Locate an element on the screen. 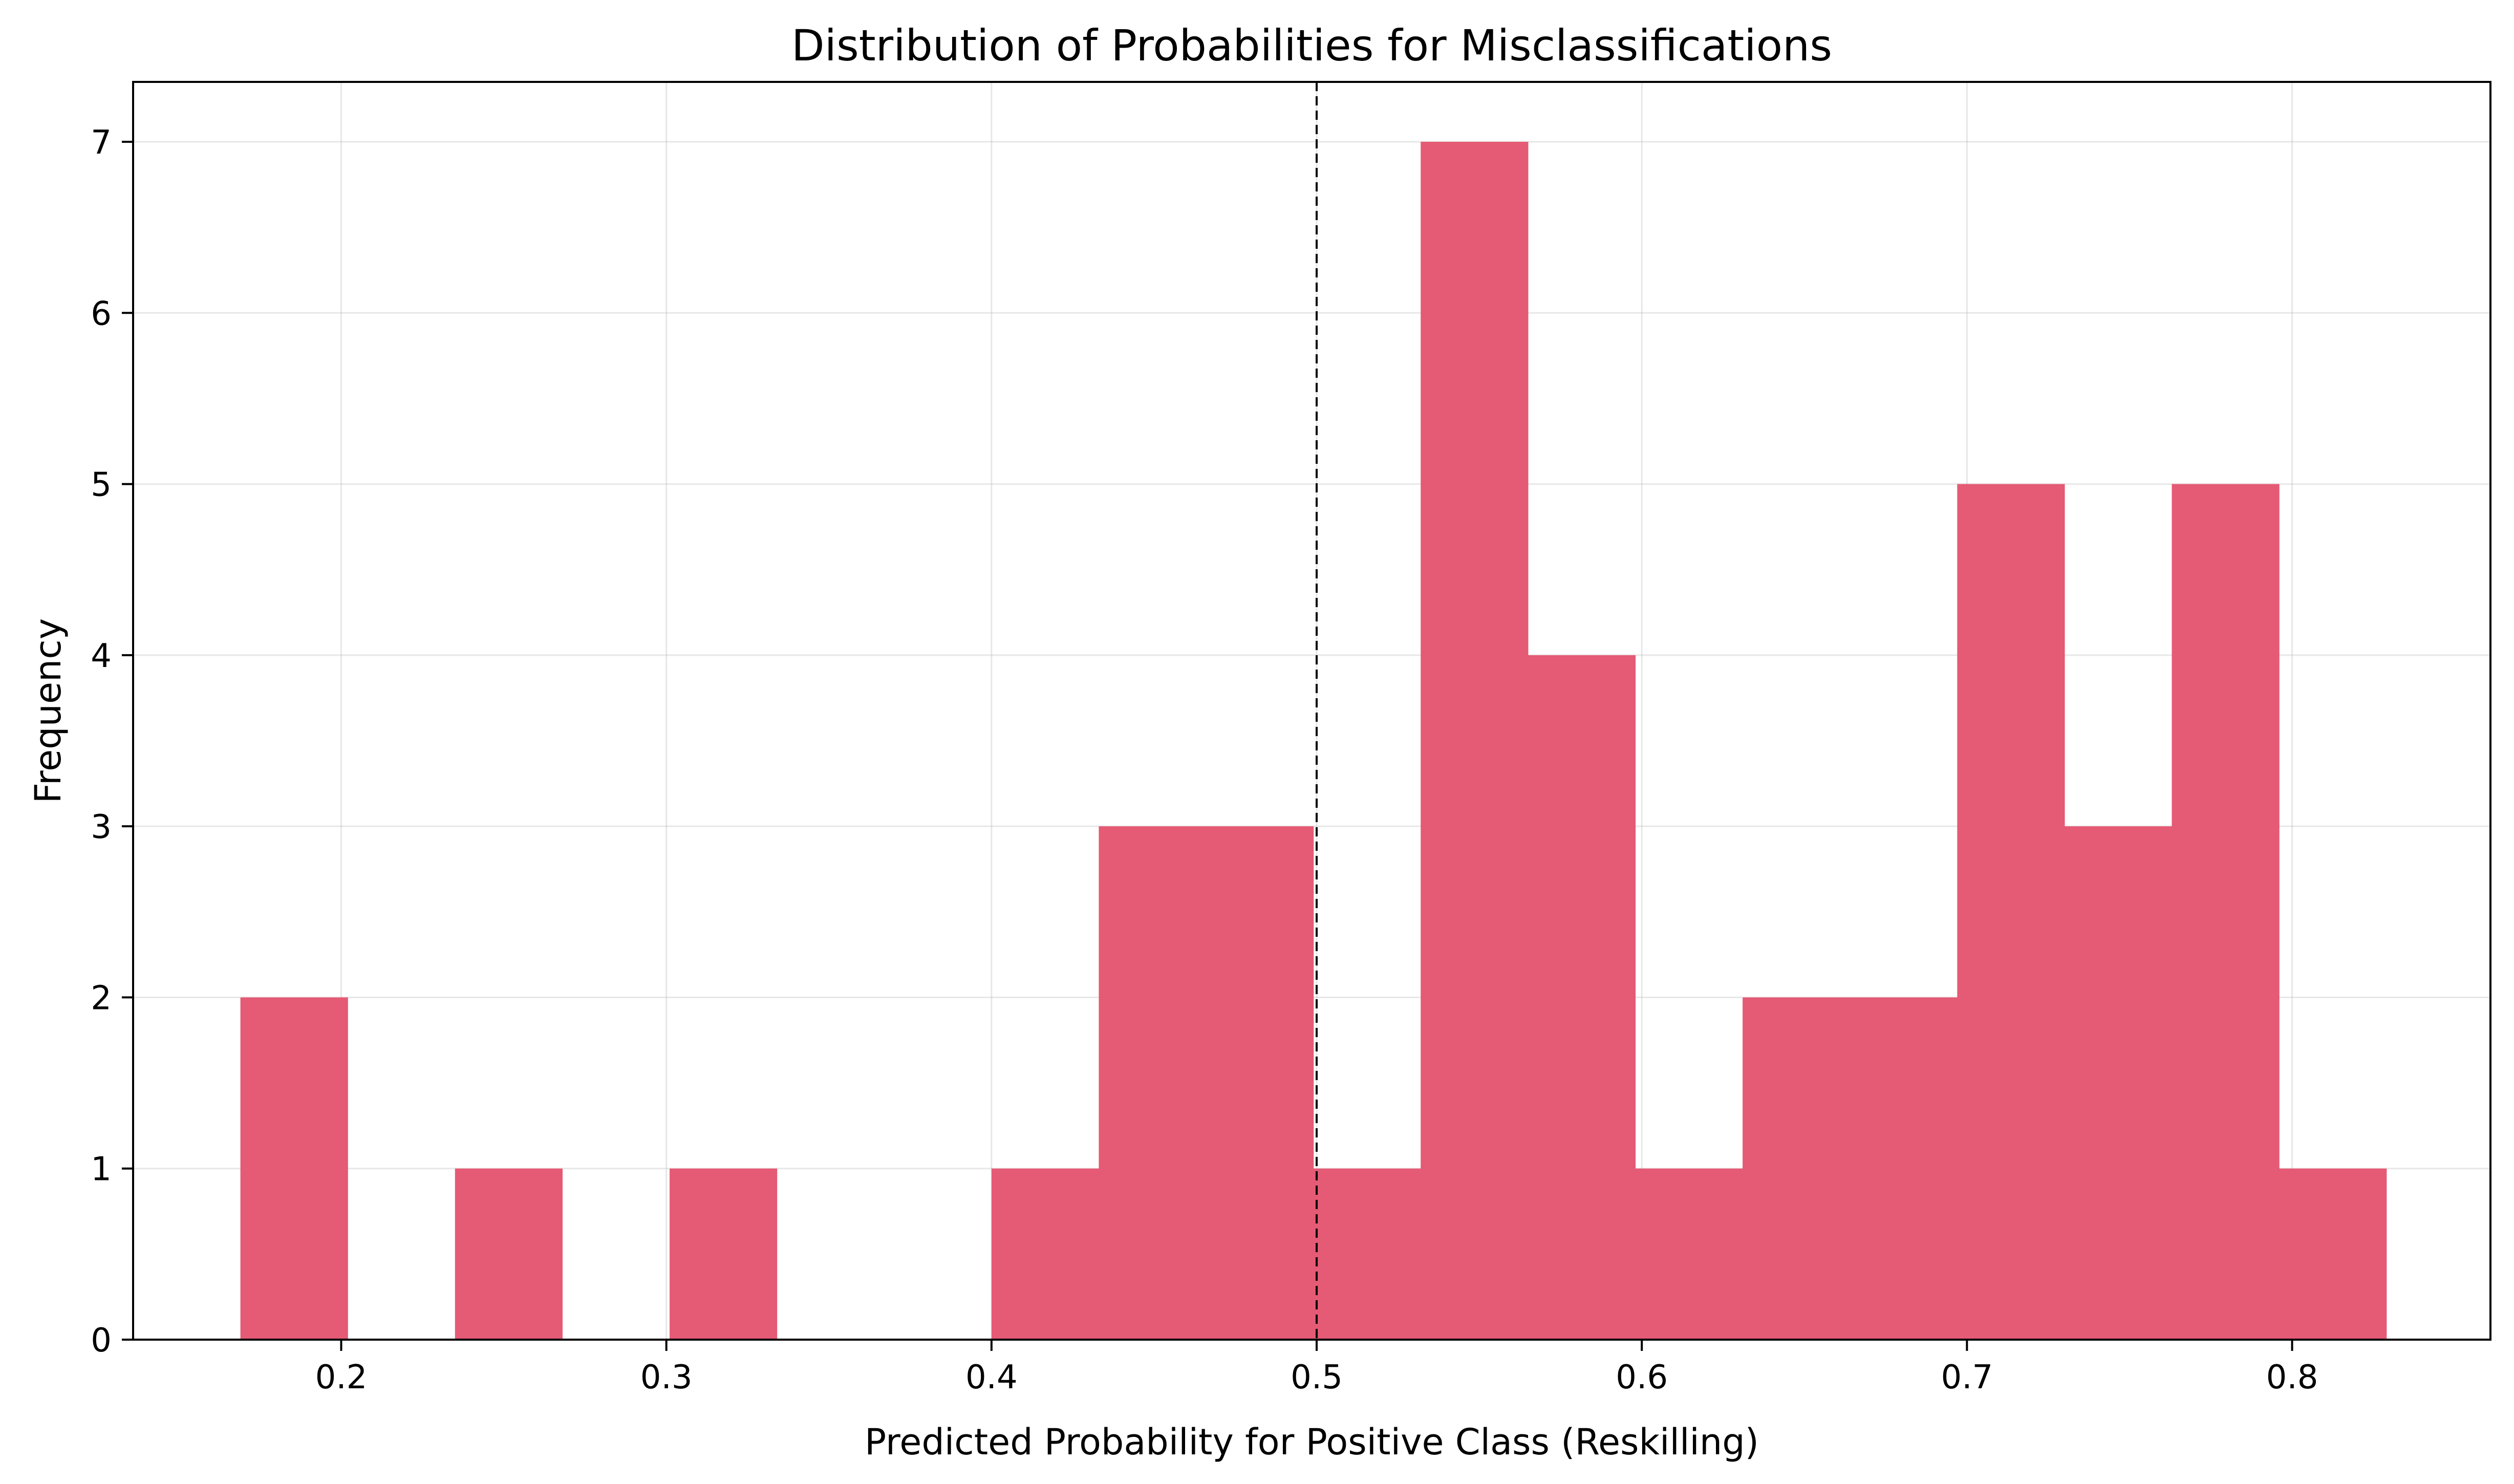 This screenshot has width=2514, height=1484. x-tick-label: 0.3 is located at coordinates (666, 1377).